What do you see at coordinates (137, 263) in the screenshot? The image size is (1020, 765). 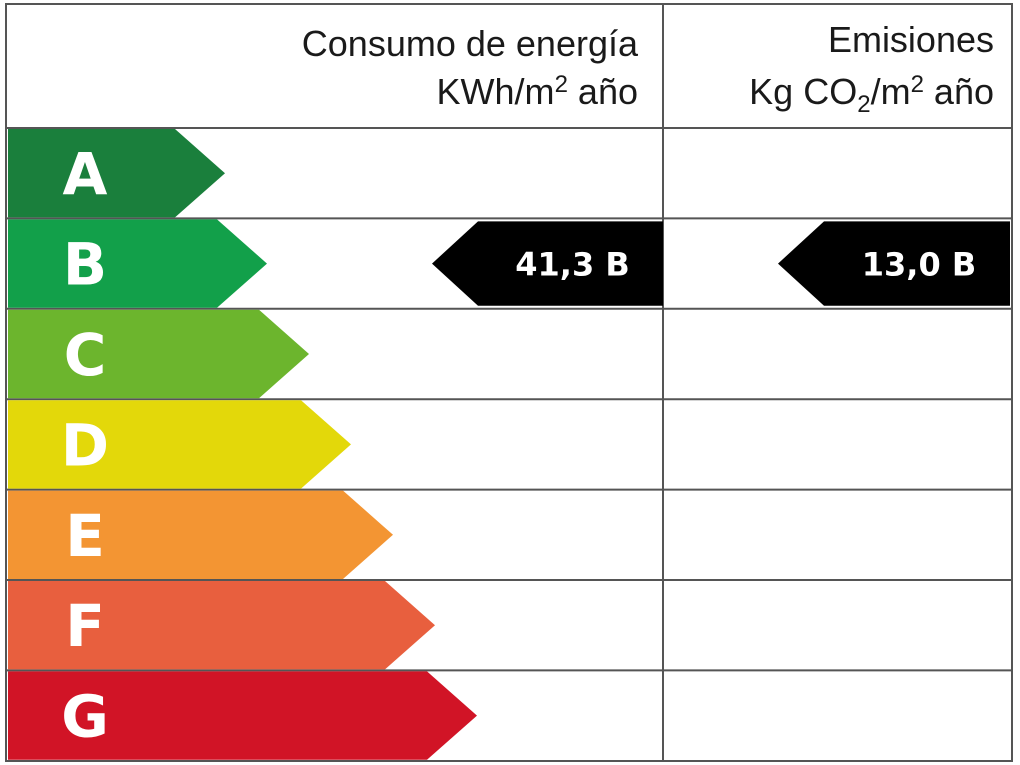 I see `class-arrow-b` at bounding box center [137, 263].